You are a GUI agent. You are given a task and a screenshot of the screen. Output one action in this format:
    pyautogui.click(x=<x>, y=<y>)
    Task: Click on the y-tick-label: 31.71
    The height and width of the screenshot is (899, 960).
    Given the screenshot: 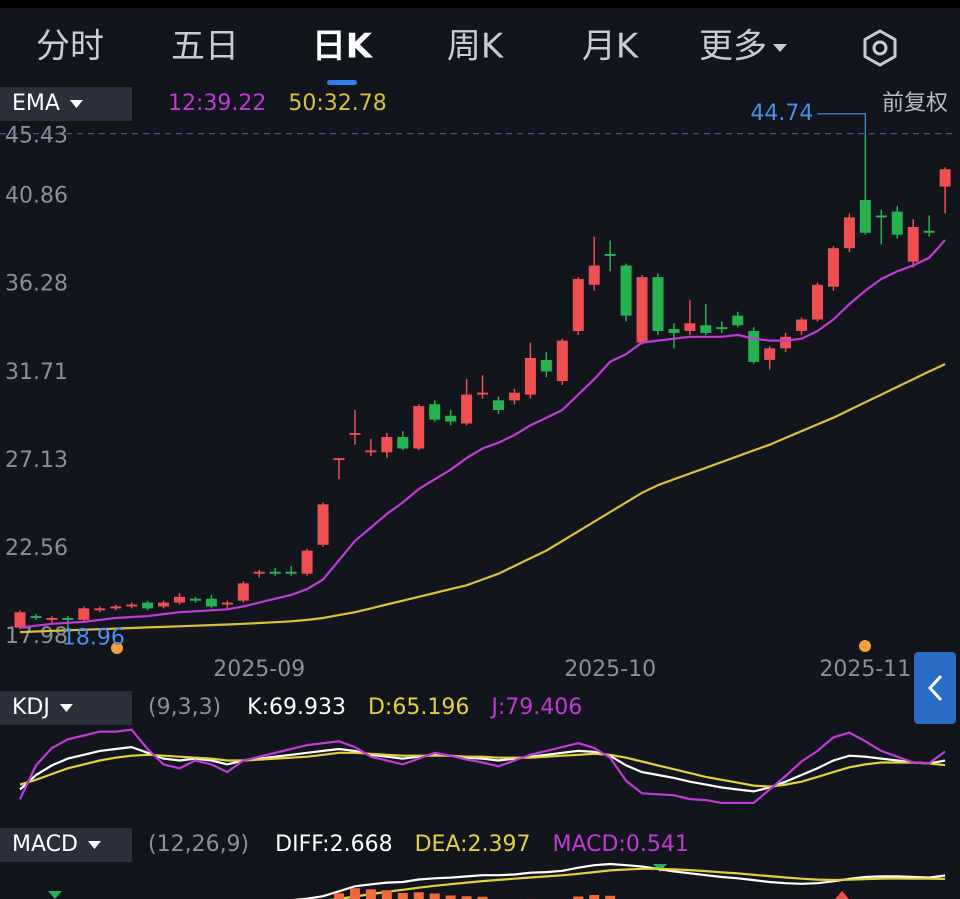 What is the action you would take?
    pyautogui.click(x=36, y=372)
    